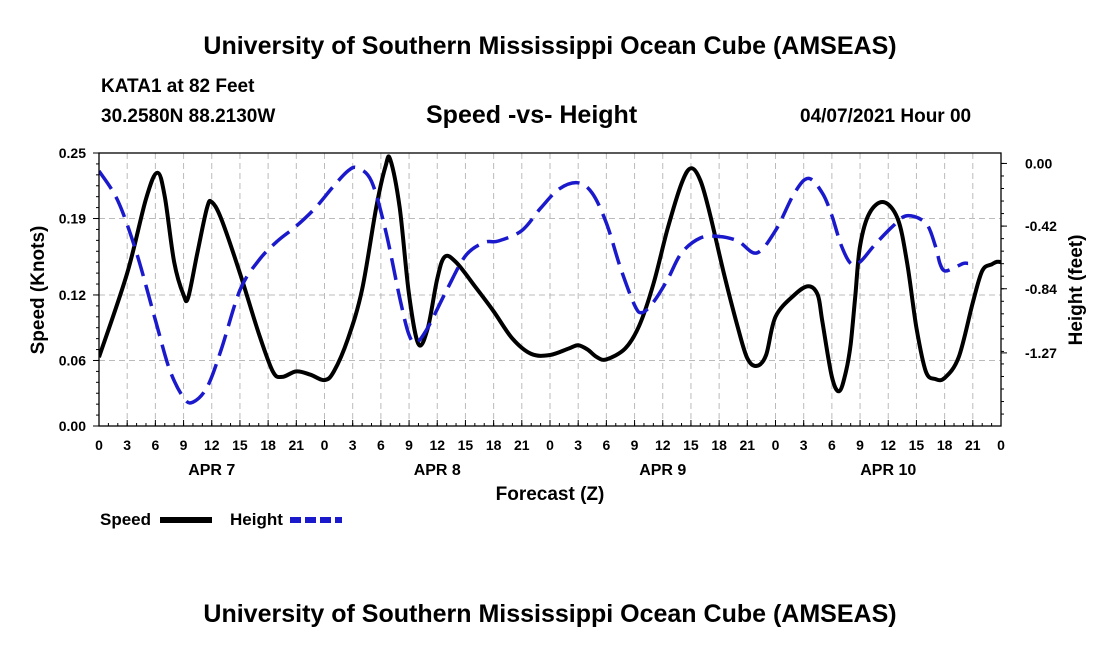 This screenshot has height=650, width=1100. I want to click on date-label: APR 8, so click(437, 470).